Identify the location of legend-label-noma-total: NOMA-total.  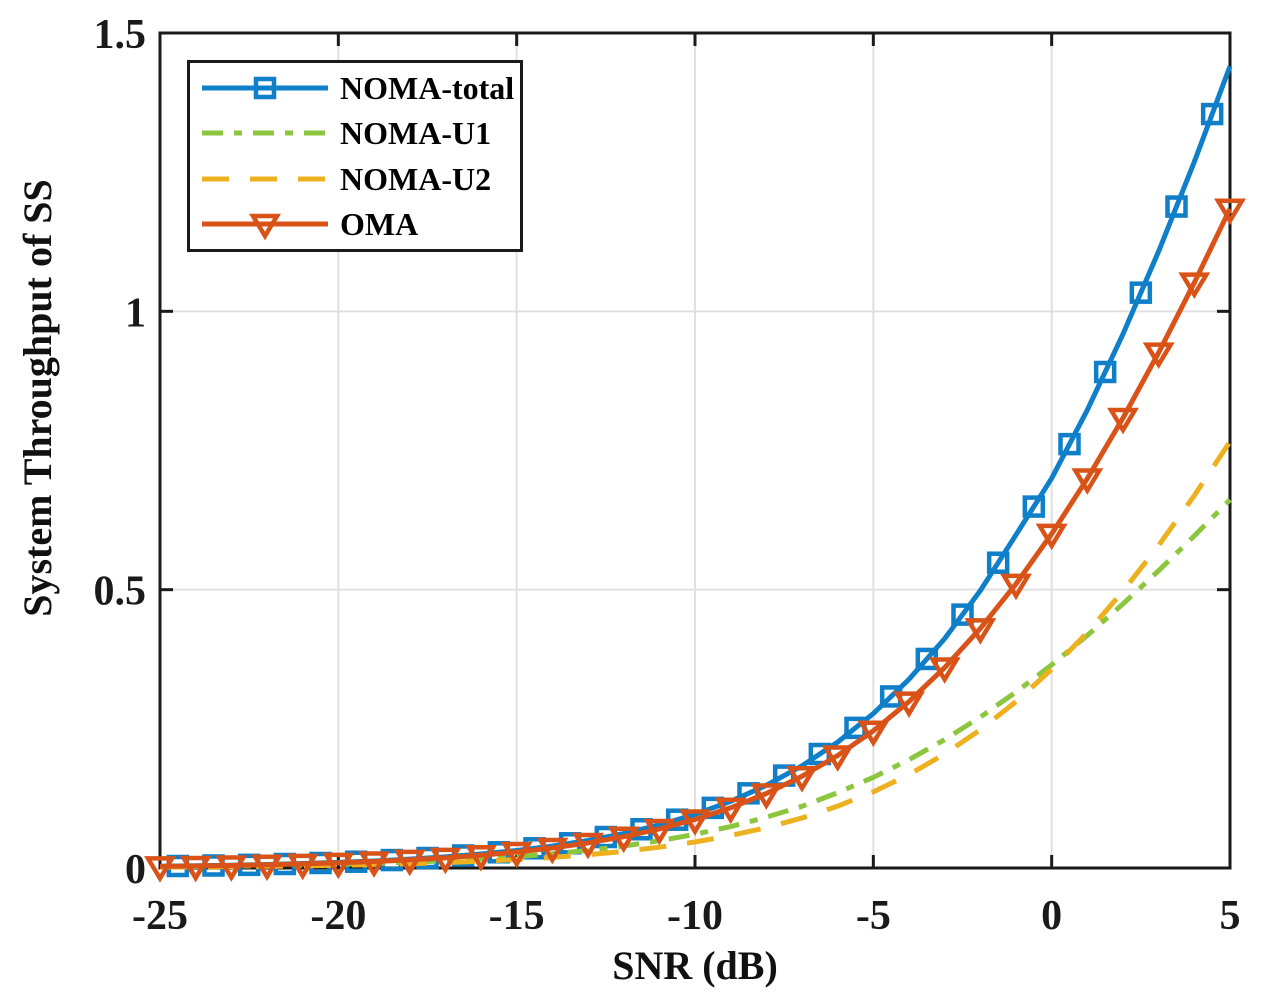
(427, 88).